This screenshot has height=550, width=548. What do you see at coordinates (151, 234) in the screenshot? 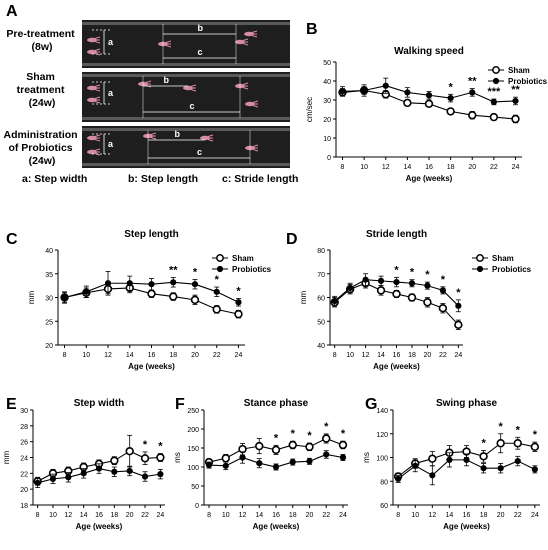
I see `chart-title: Step length` at bounding box center [151, 234].